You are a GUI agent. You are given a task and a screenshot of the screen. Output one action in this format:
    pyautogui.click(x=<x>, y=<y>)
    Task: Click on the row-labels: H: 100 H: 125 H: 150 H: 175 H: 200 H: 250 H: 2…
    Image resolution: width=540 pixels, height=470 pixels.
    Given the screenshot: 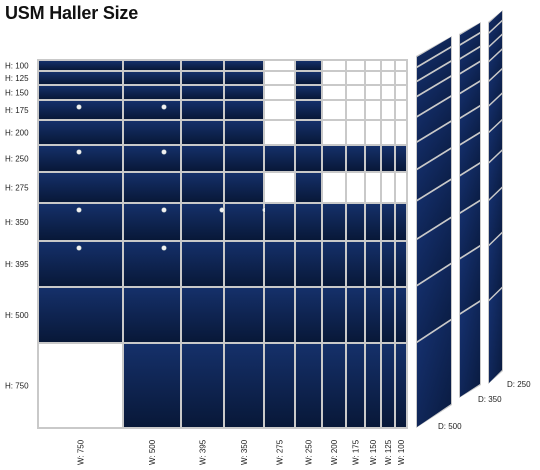 What is the action you would take?
    pyautogui.click(x=17, y=226)
    